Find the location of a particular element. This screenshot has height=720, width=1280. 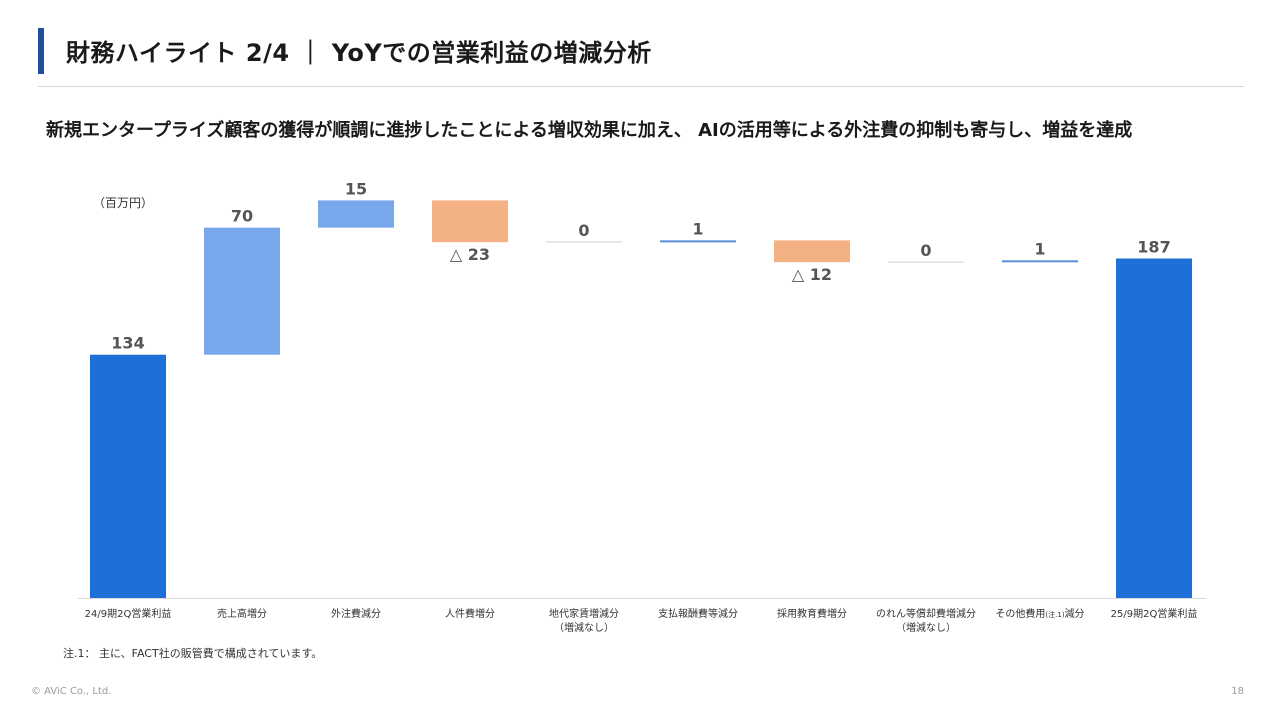

bar-9-category-label: その他費用(注.1)減分 is located at coordinates (1039, 613).